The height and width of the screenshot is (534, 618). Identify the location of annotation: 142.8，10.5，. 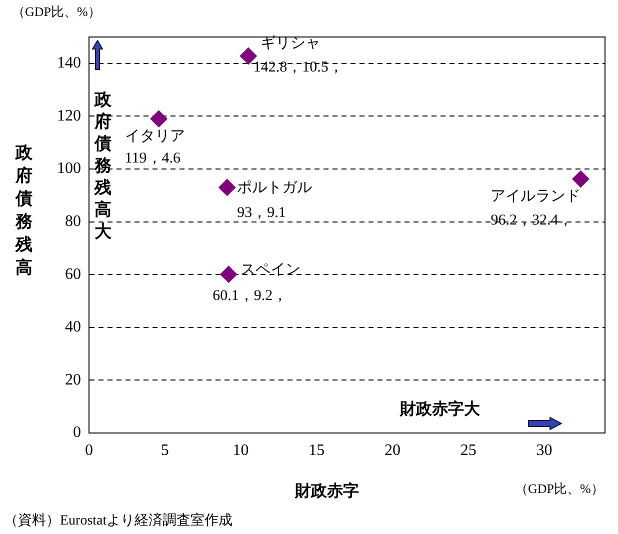
(298, 67).